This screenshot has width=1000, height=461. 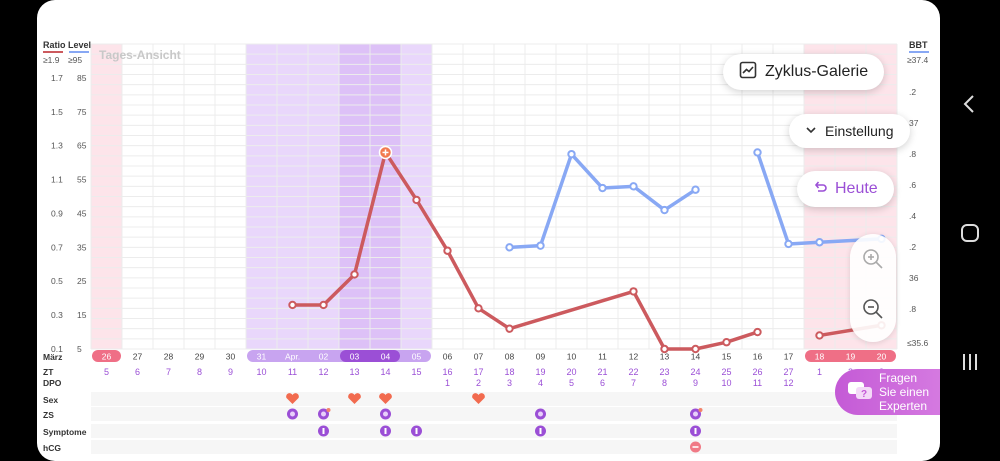 I want to click on einstellung-label: Einstellung, so click(x=859, y=131).